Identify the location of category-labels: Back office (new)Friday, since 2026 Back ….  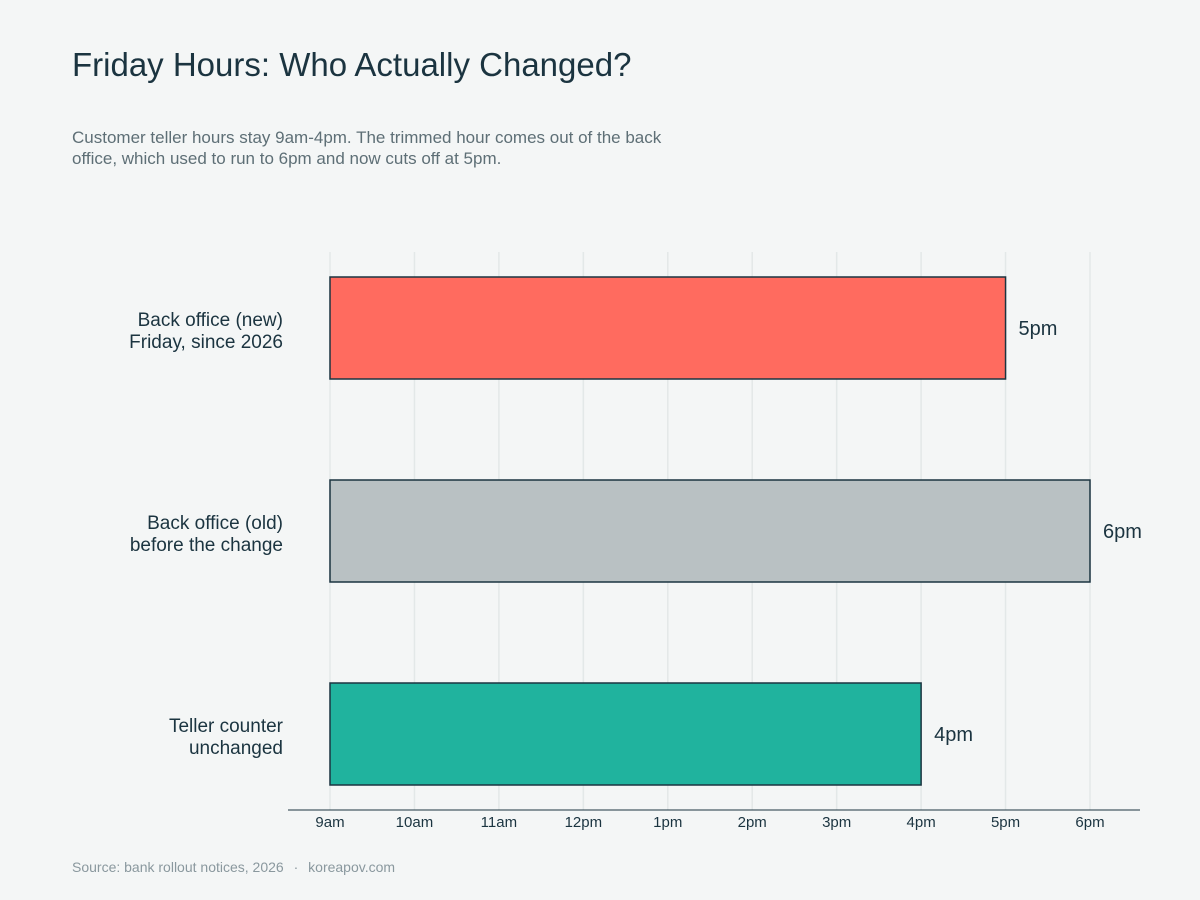
(206, 534).